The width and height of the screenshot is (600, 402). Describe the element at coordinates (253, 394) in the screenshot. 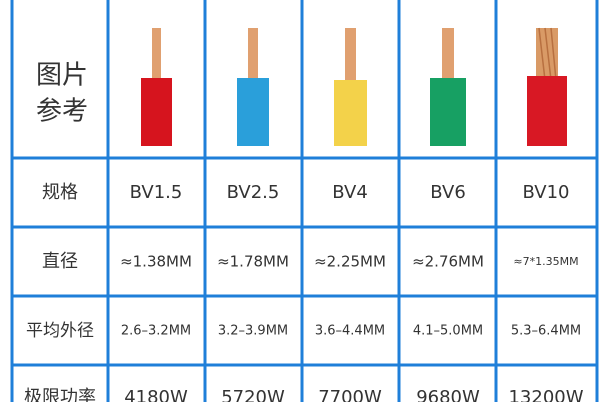

I see `cell-text: 5720W` at that location.